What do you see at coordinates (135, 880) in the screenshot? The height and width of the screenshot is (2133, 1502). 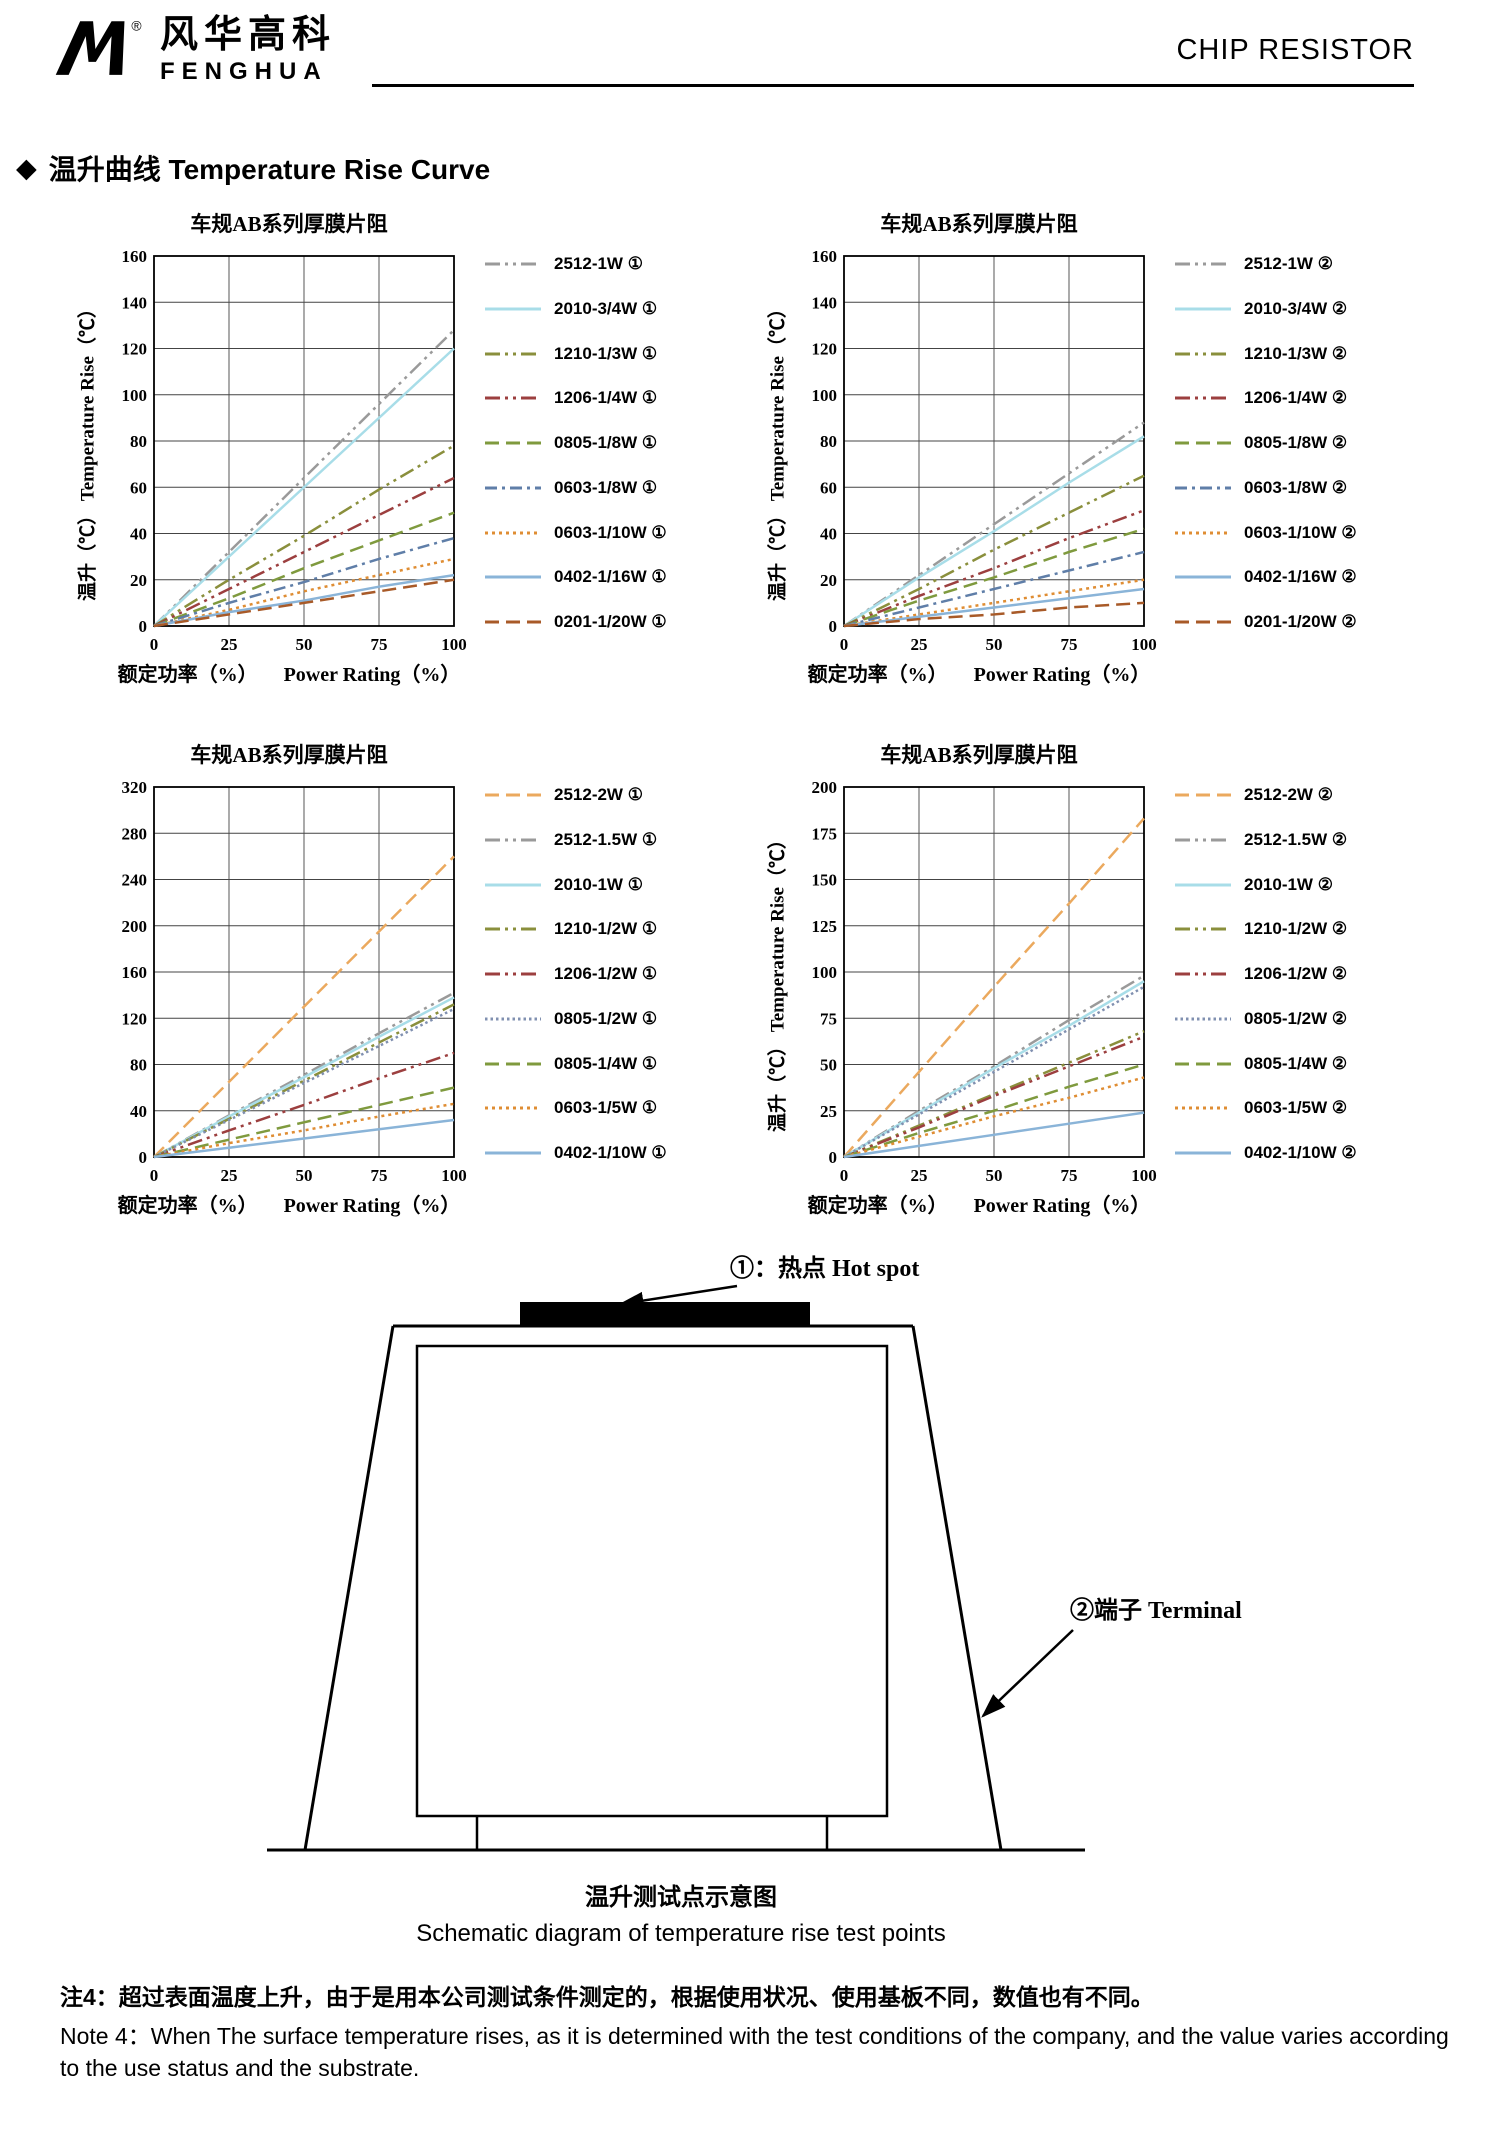 I see `y-tick-label: 240` at bounding box center [135, 880].